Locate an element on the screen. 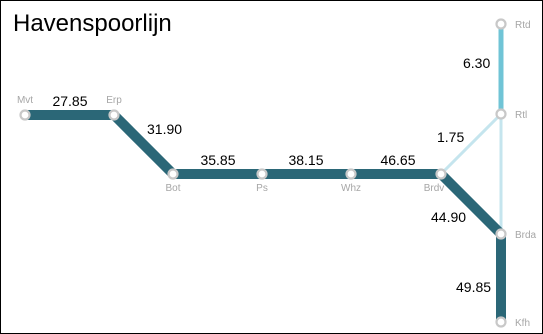  station-label-bot: Bot is located at coordinates (172, 188).